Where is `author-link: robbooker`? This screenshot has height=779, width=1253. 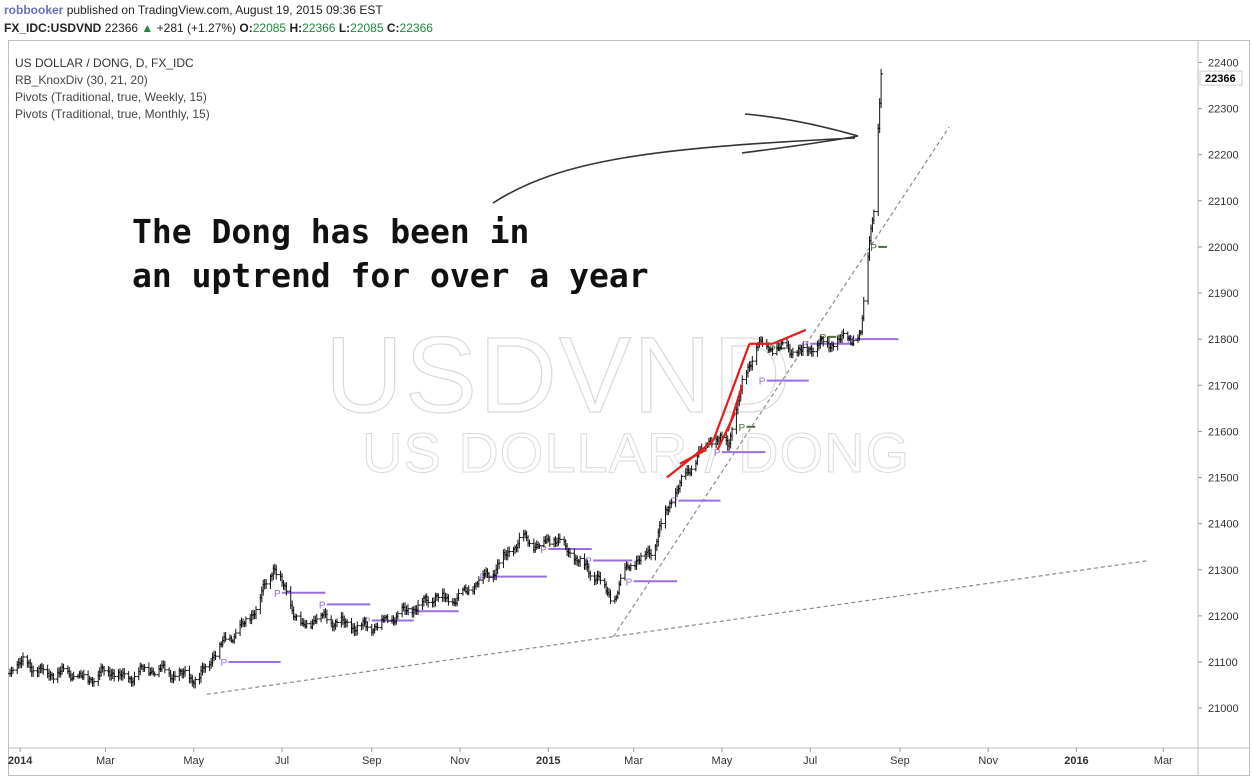 author-link: robbooker is located at coordinates (34, 10).